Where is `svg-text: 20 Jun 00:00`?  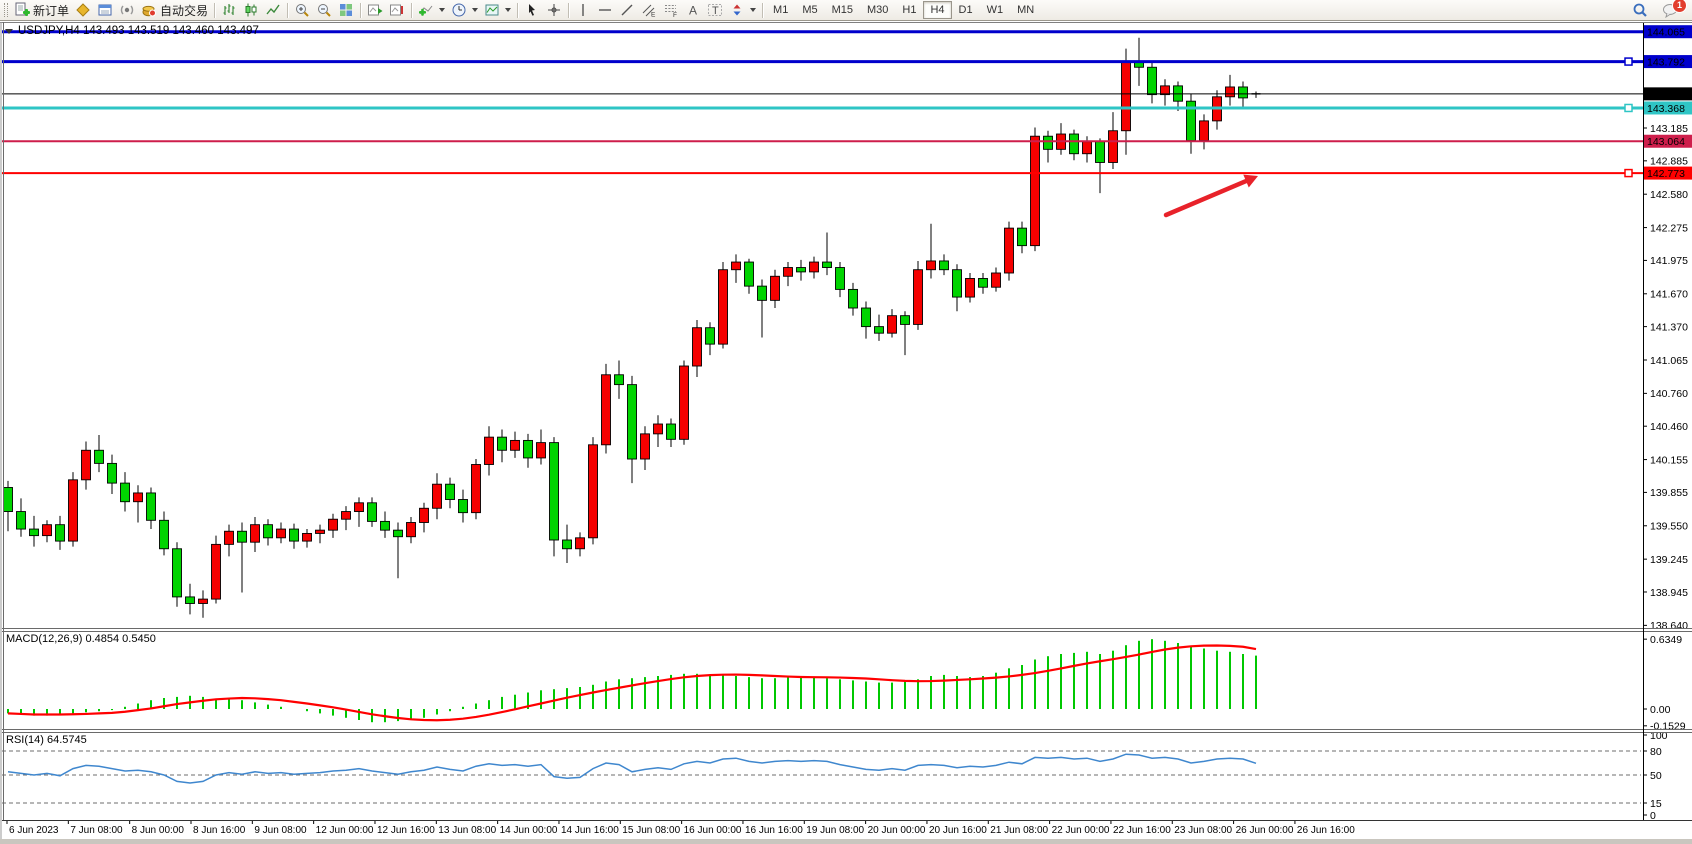 svg-text: 20 Jun 00:00 is located at coordinates (897, 830).